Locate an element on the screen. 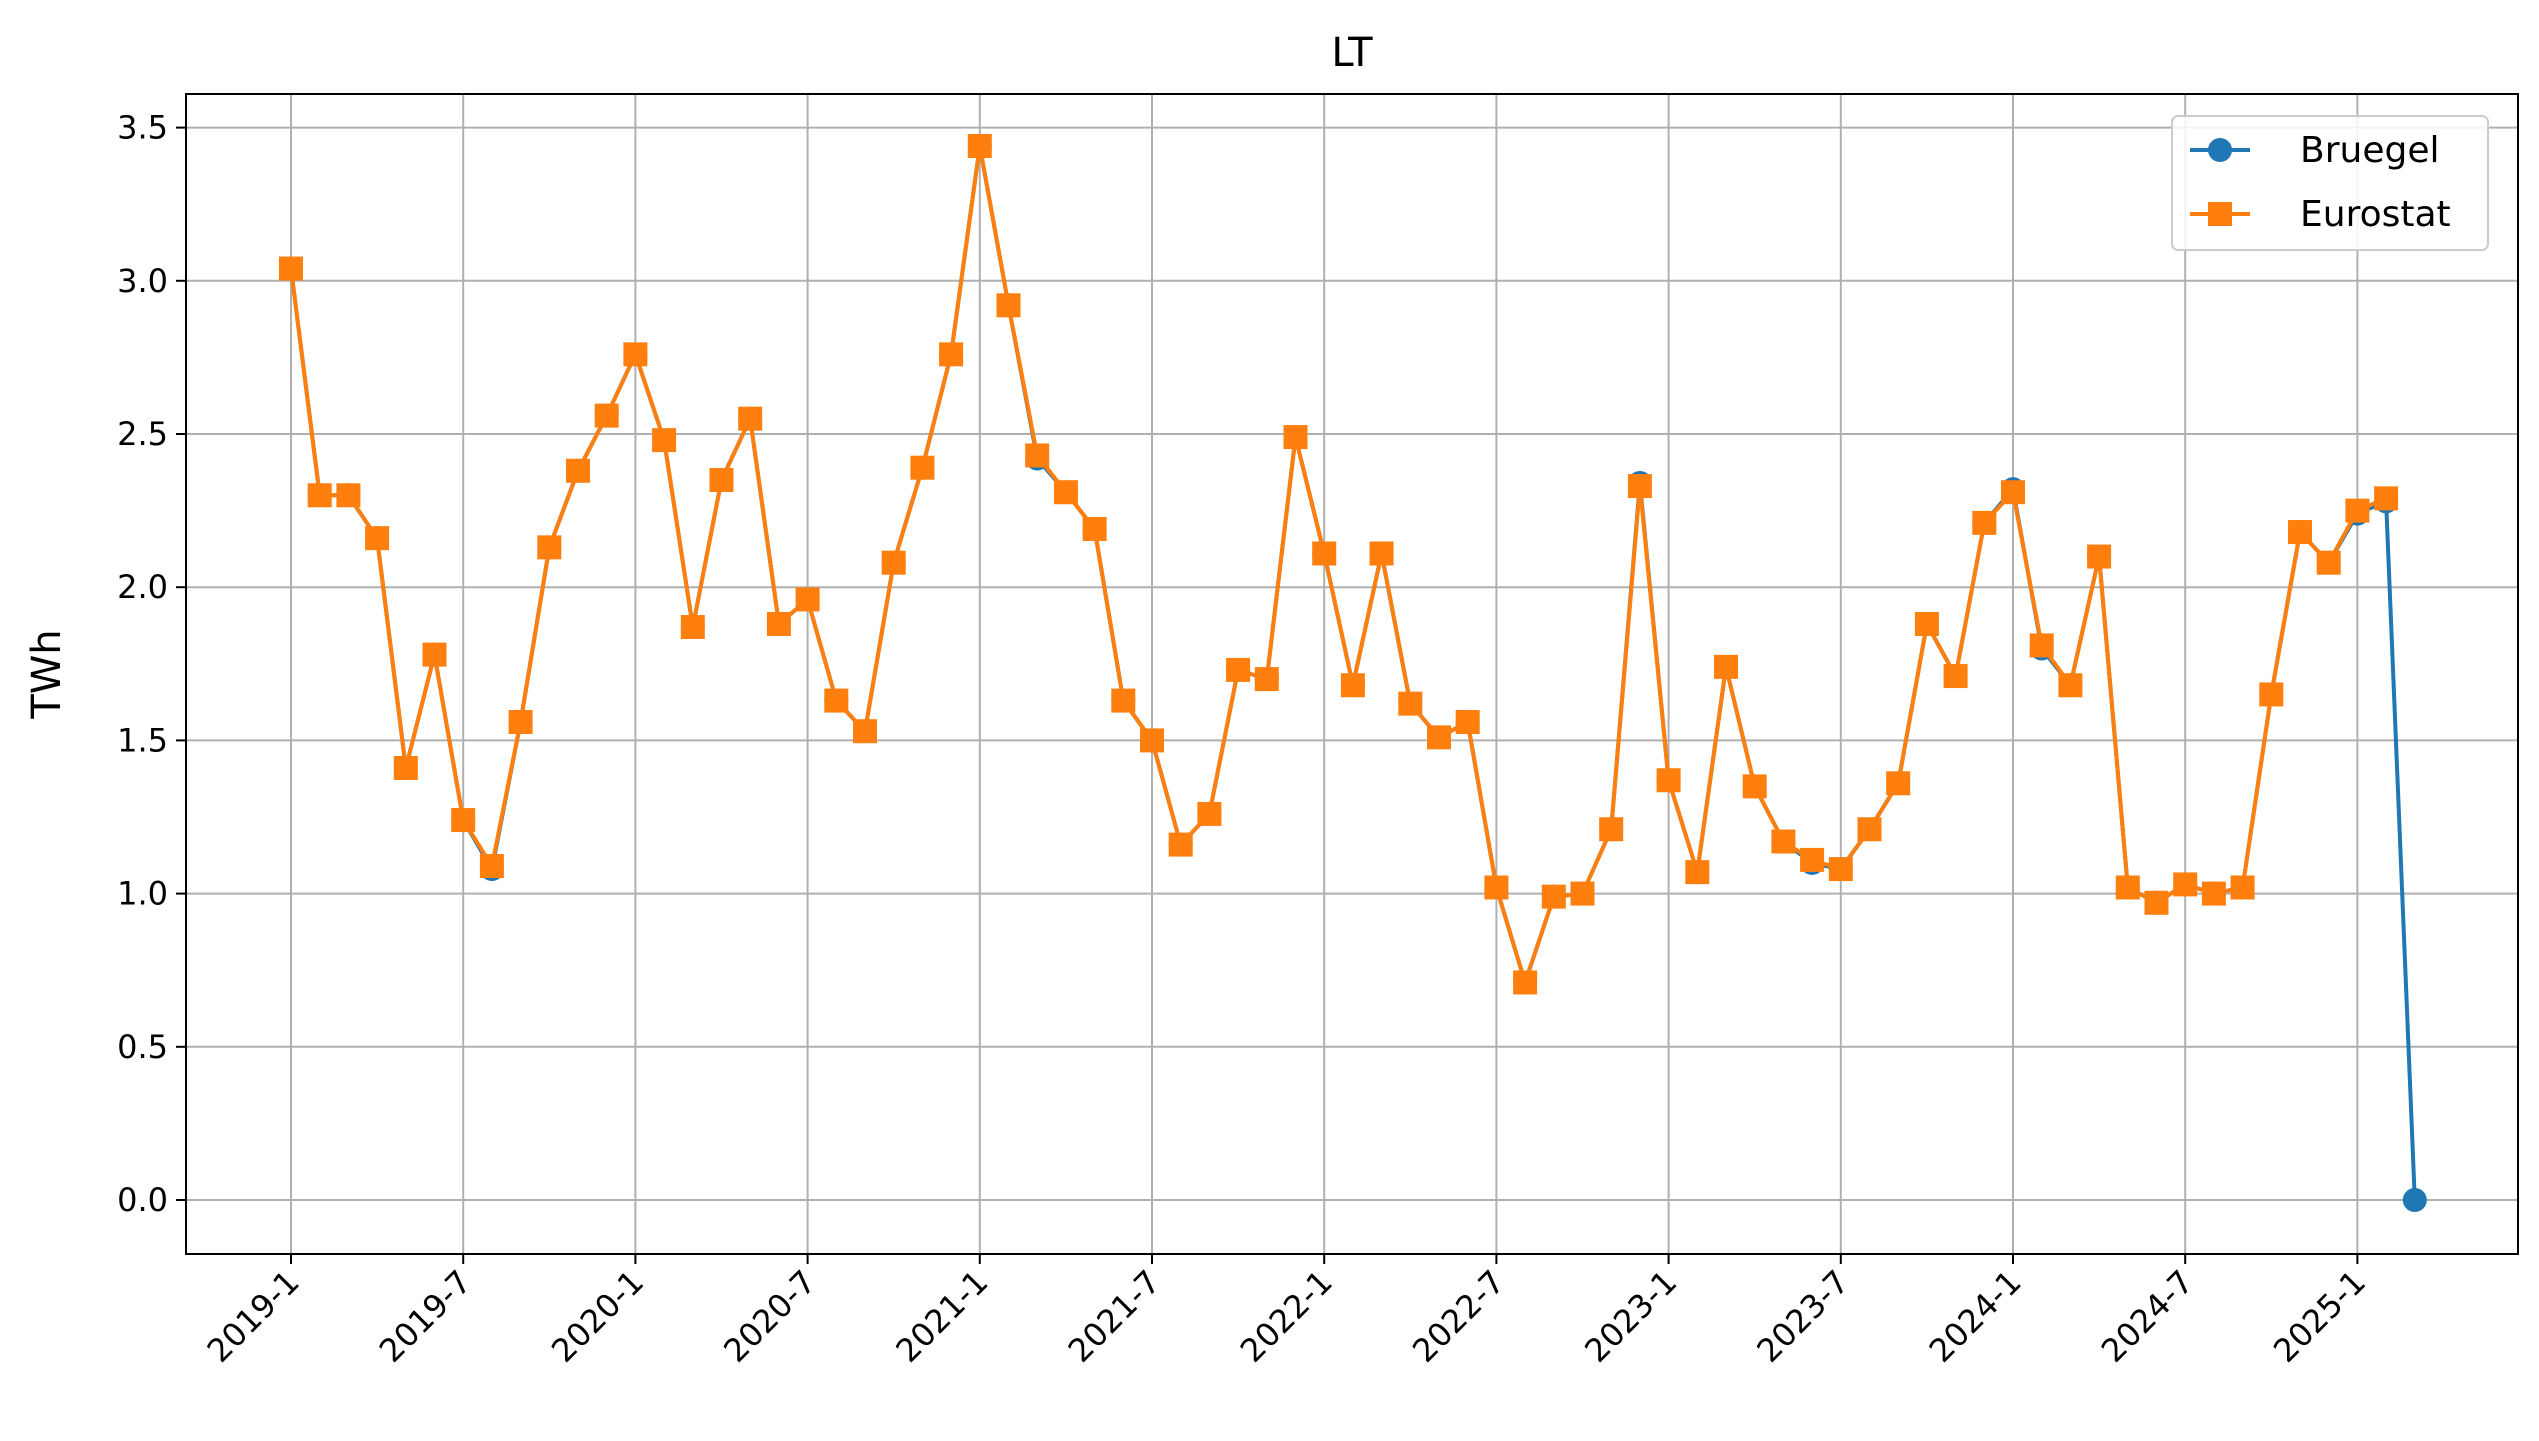 Image resolution: width=2539 pixels, height=1441 pixels. legend-item-eurostat: Eurostat is located at coordinates (2320, 214).